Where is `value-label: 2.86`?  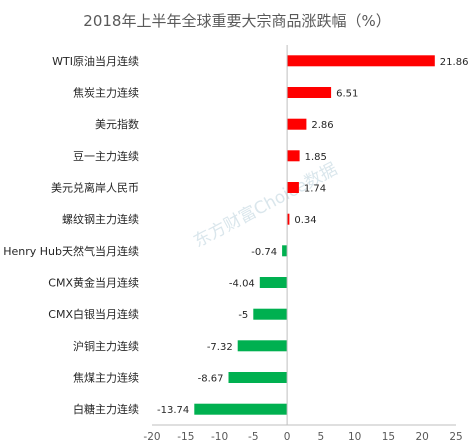
value-label: 2.86 is located at coordinates (322, 125).